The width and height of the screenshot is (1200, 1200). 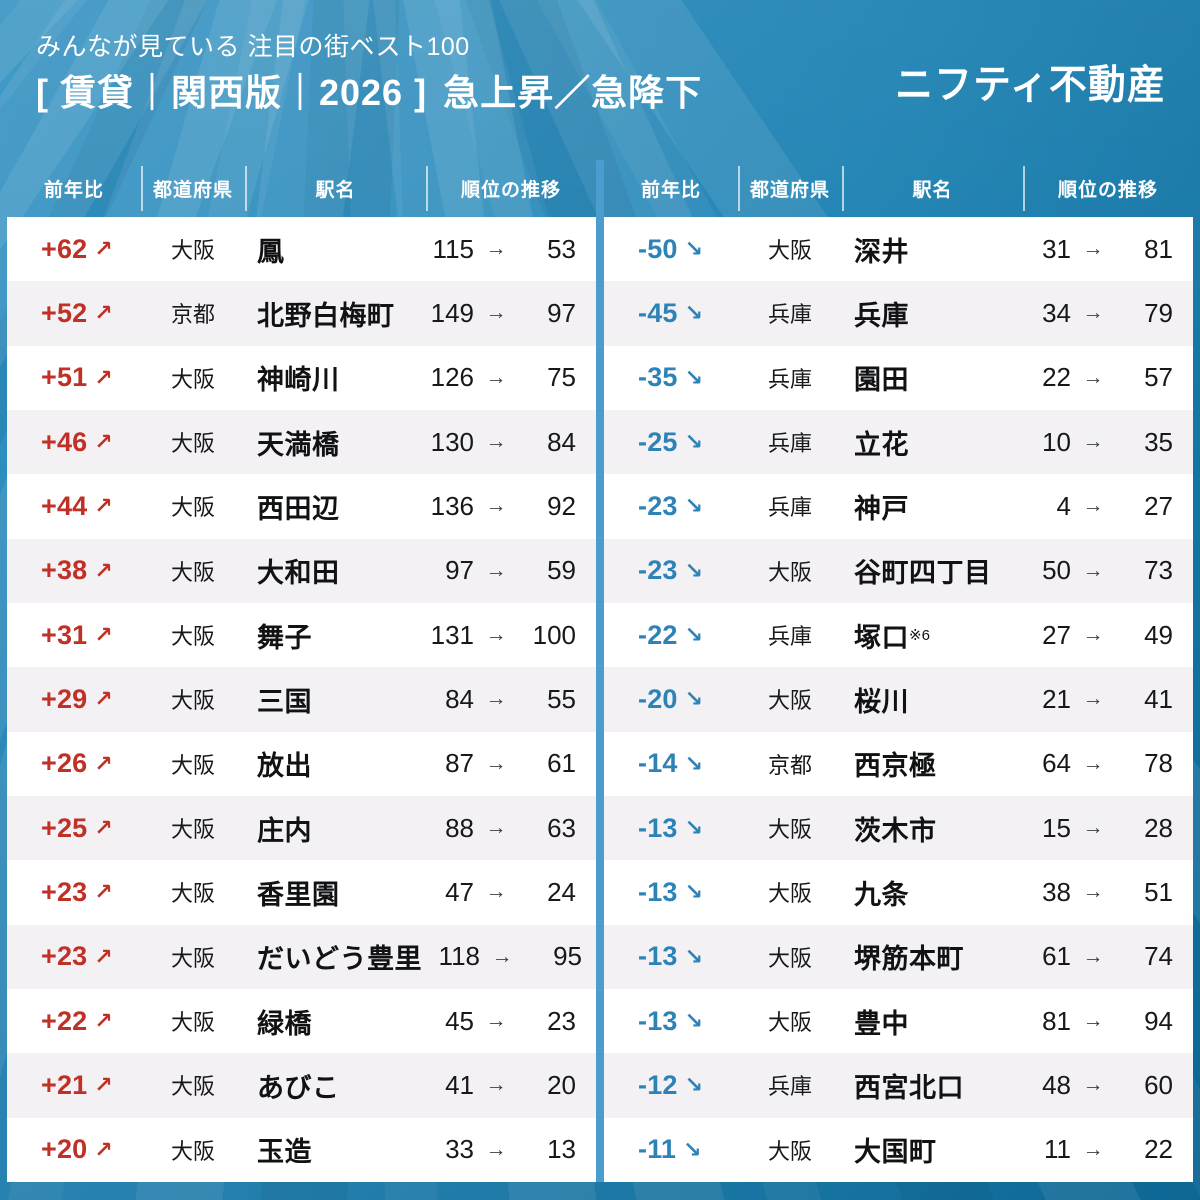 I want to click on rank-change-cell: 27 → 49, so click(x=1103, y=635).